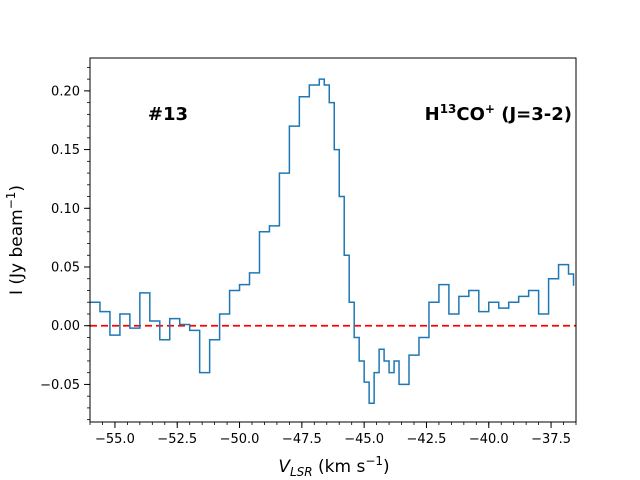  Describe the element at coordinates (168, 114) in the screenshot. I see `panel-number-label: #13` at that location.